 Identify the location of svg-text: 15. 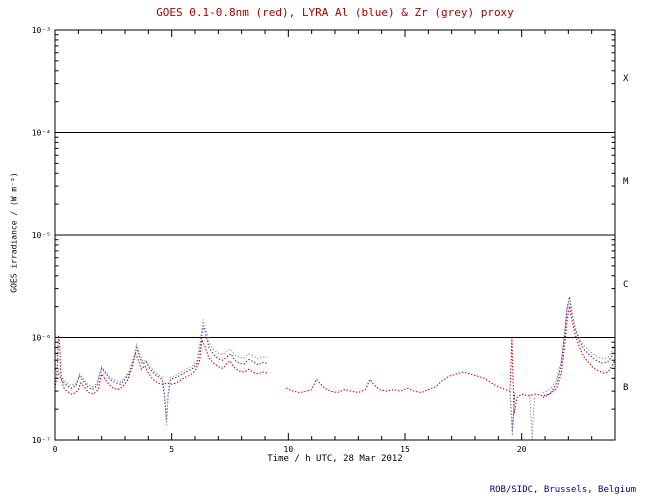
(405, 449).